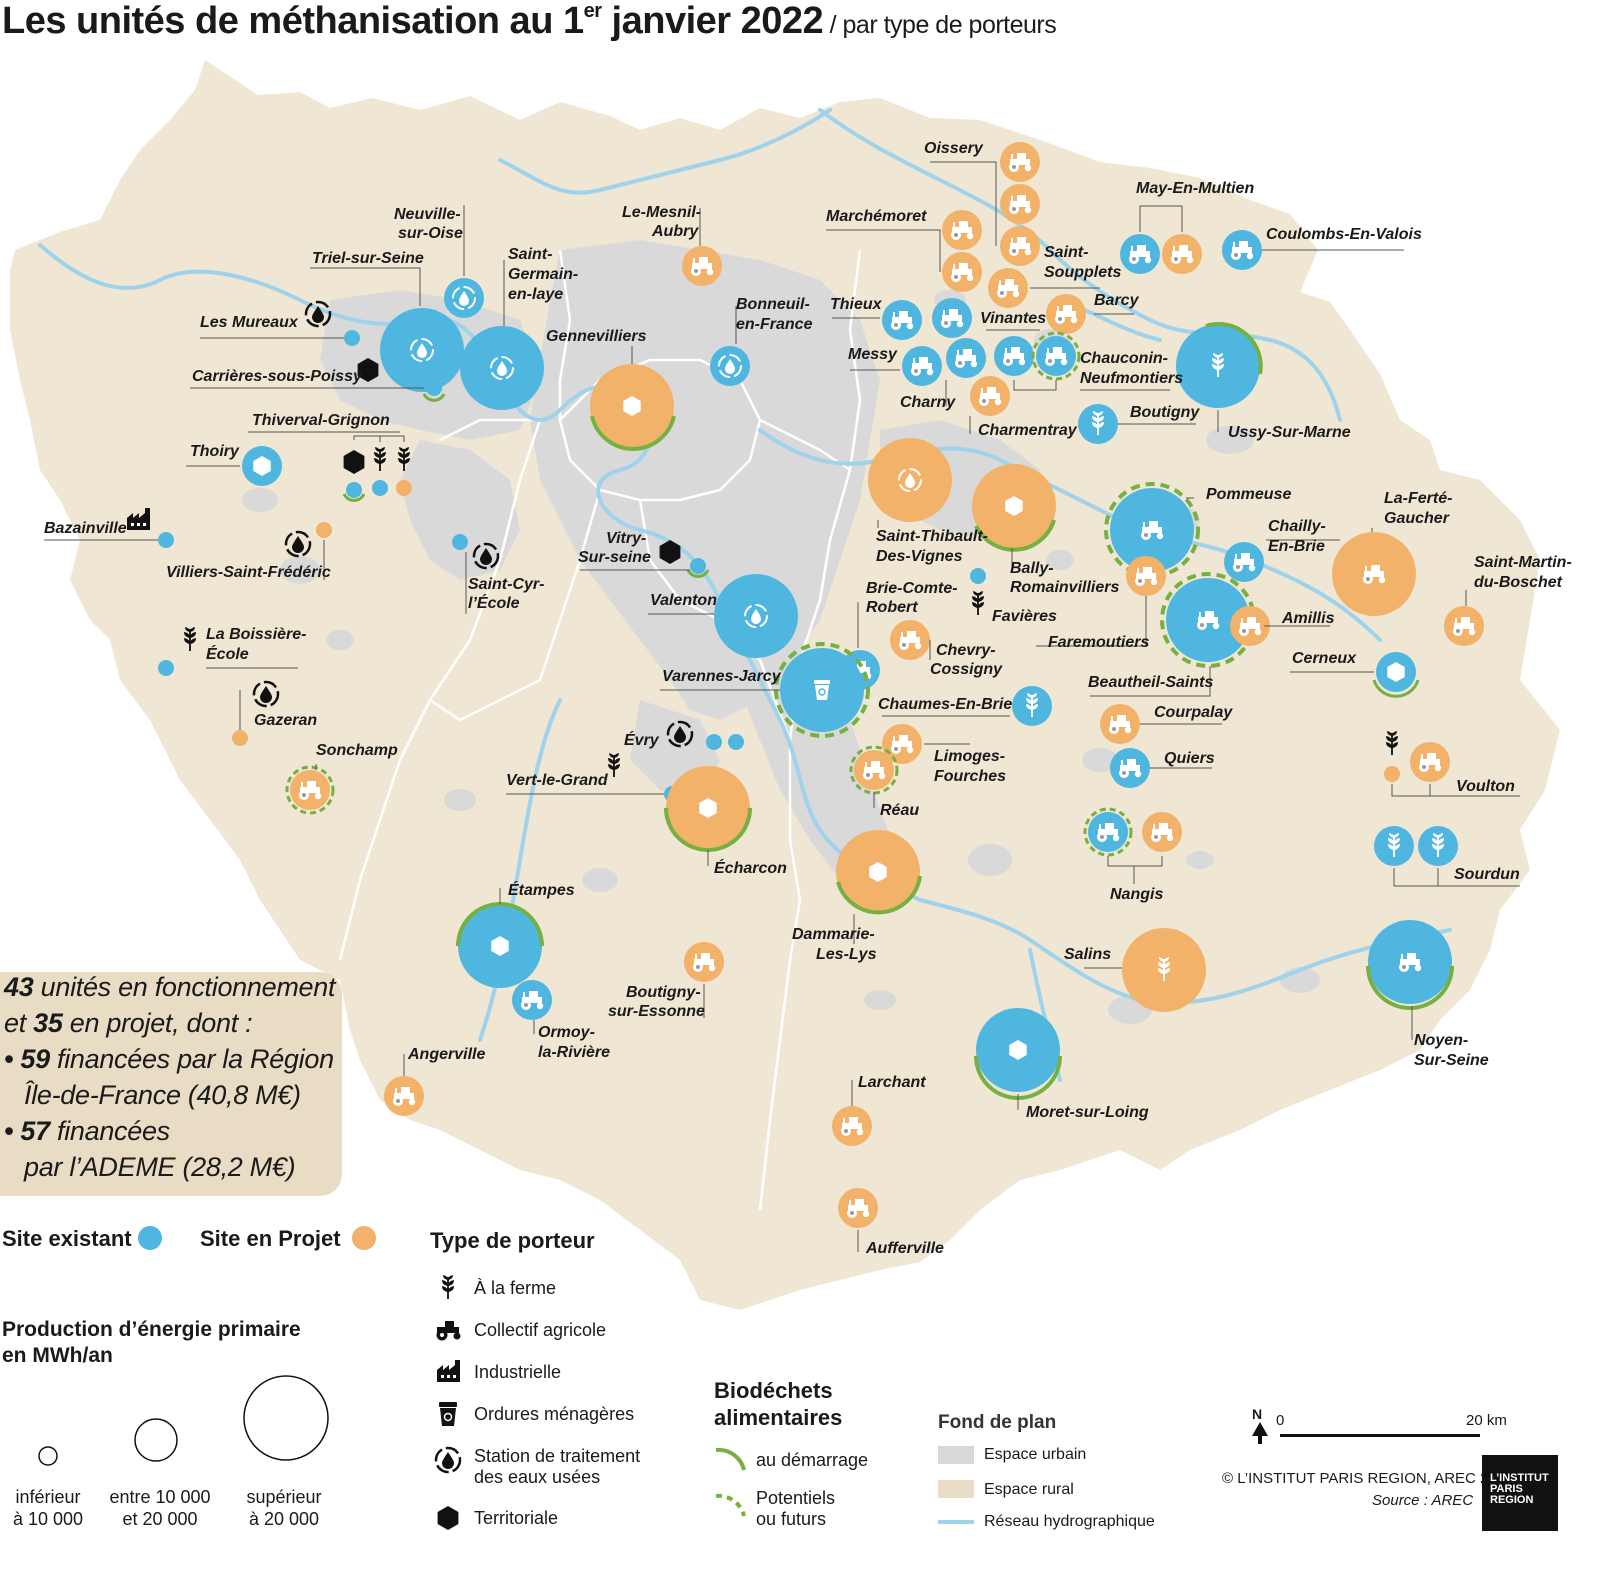 The image size is (1600, 1589). What do you see at coordinates (310, 790) in the screenshot?
I see `site-sonchamp` at bounding box center [310, 790].